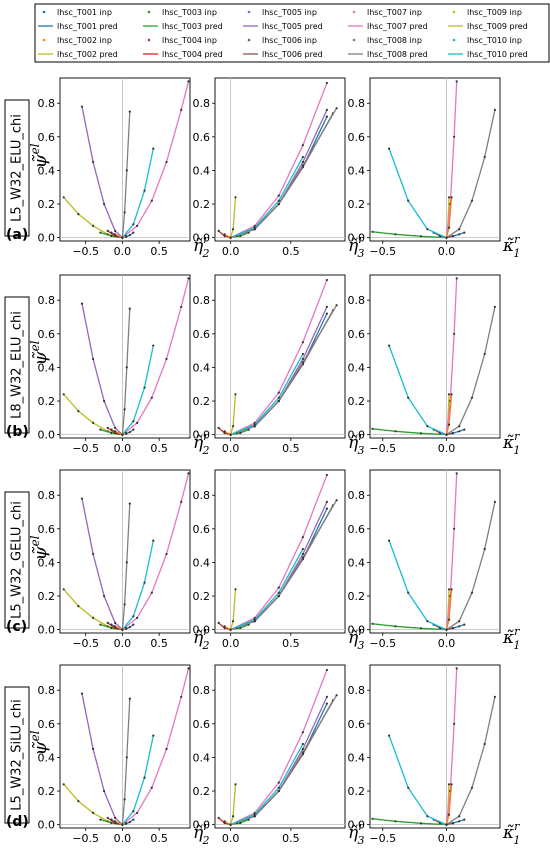 The height and width of the screenshot is (859, 550). I want to click on x-axis-label: η̃r 3, so click(356, 246).